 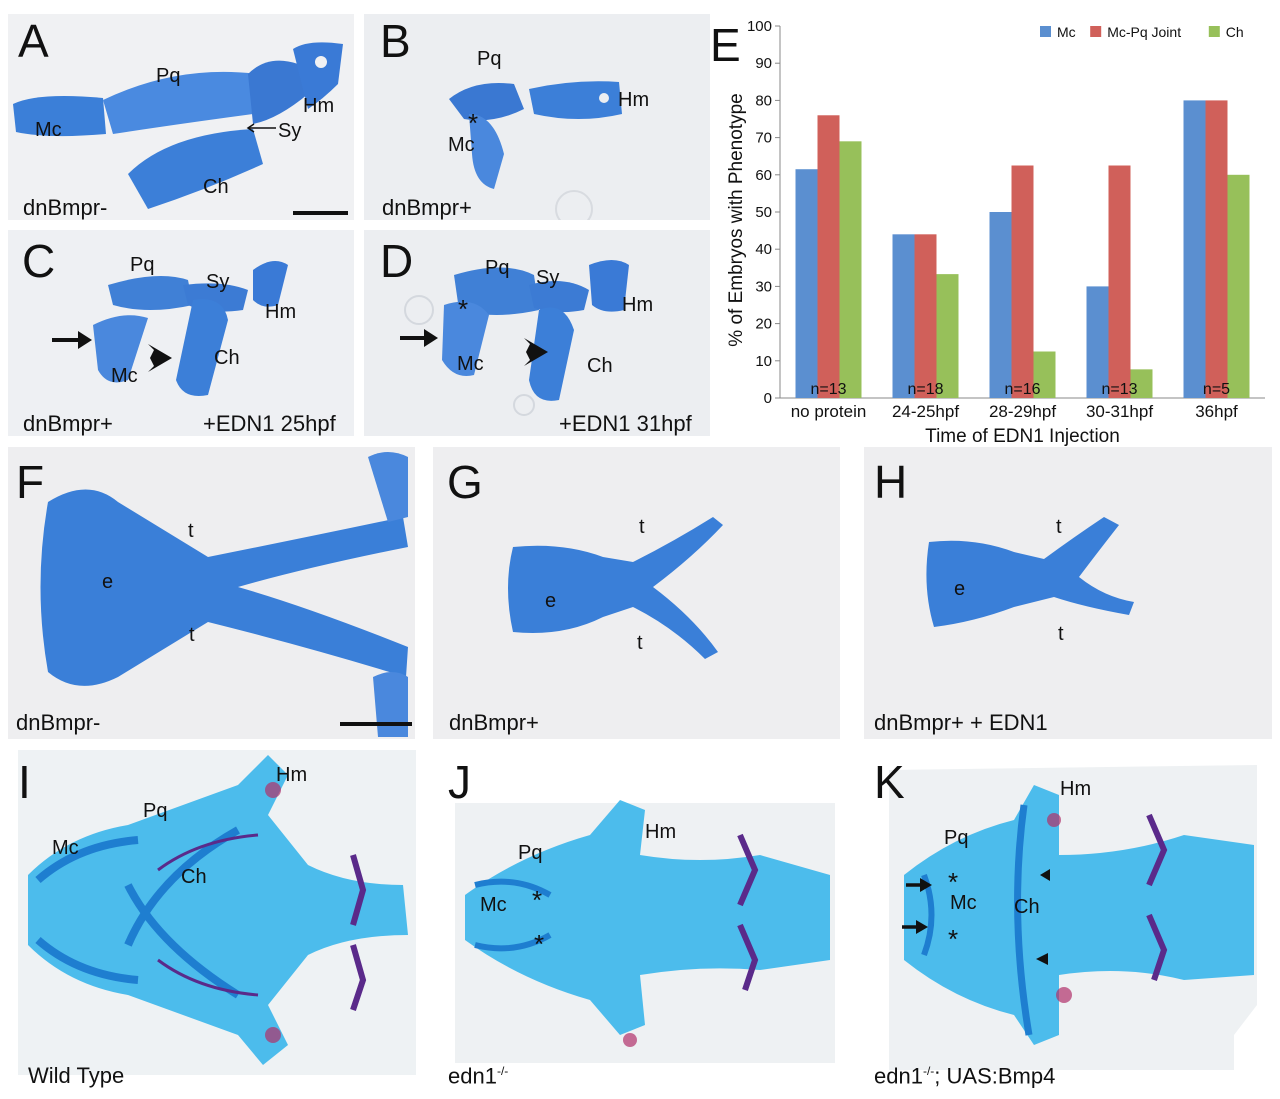 I want to click on panel-d: D Pq Sy Hm * Mc Ch +EDN1 31hpf, so click(x=537, y=333).